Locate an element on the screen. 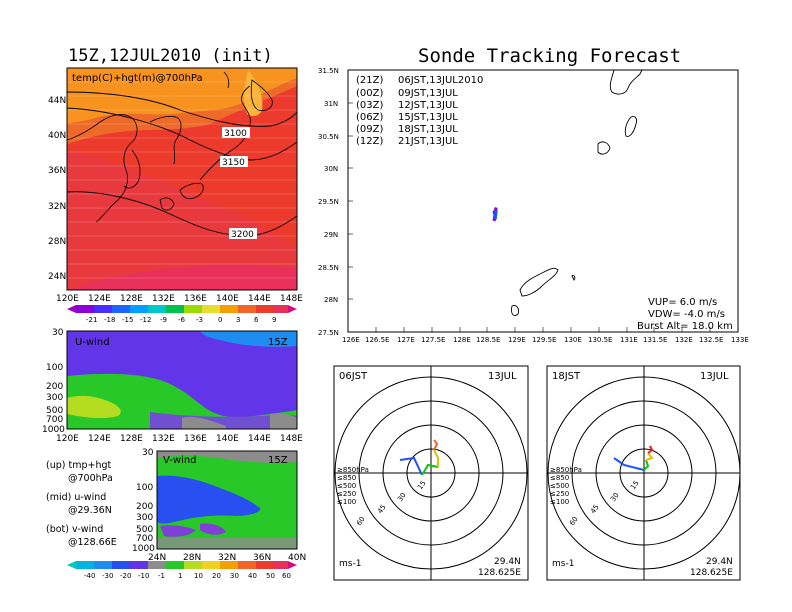  hodo-right-lat: 29.4N is located at coordinates (719, 562).